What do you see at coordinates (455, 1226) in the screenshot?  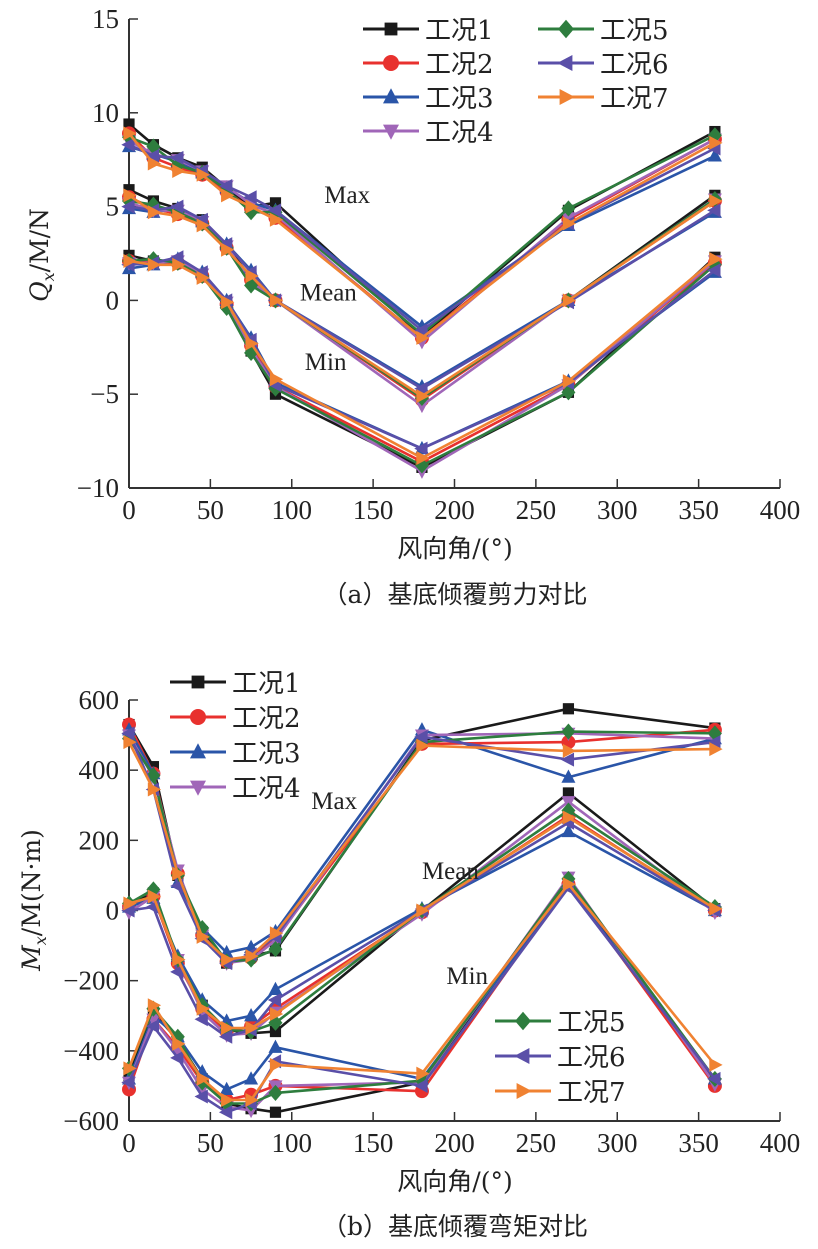 I see `panel-b-caption: （b）基底倾覆弯矩对比` at bounding box center [455, 1226].